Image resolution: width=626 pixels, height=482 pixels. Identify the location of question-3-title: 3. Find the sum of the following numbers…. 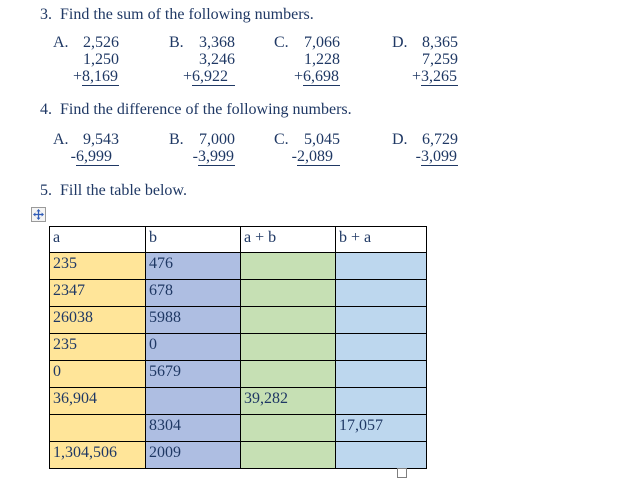
(177, 14).